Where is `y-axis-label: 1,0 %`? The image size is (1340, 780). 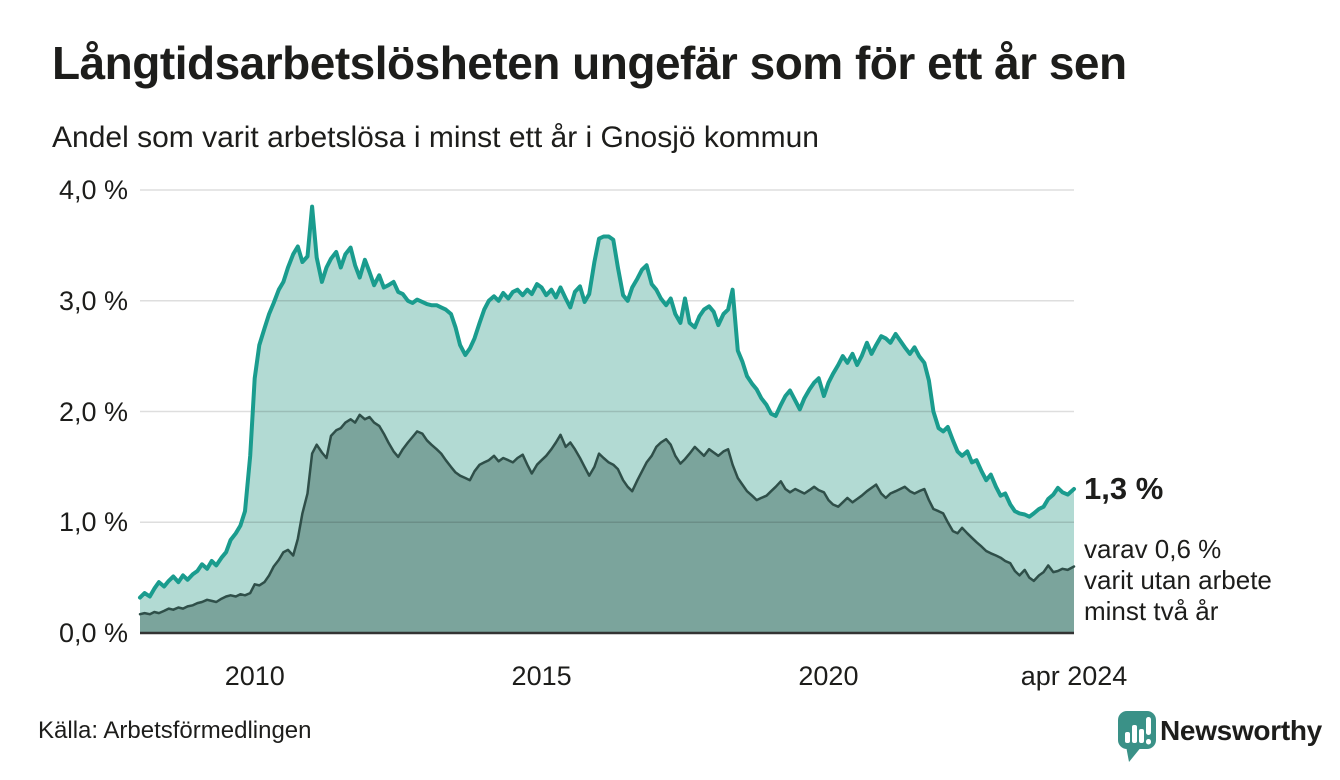 y-axis-label: 1,0 % is located at coordinates (93, 522).